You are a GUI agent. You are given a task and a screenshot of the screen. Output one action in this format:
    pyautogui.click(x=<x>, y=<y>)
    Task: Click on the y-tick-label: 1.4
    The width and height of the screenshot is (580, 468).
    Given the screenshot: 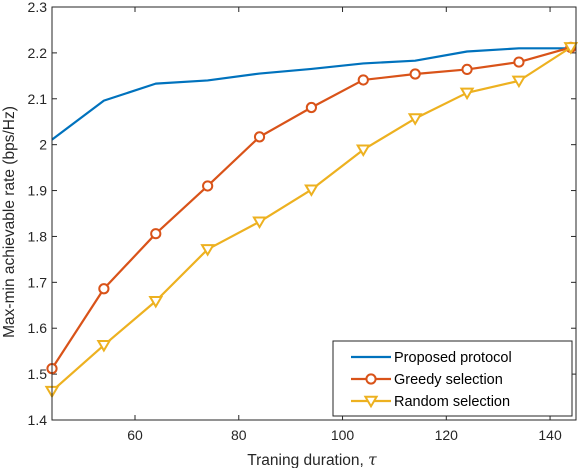 What is the action you would take?
    pyautogui.click(x=38, y=420)
    